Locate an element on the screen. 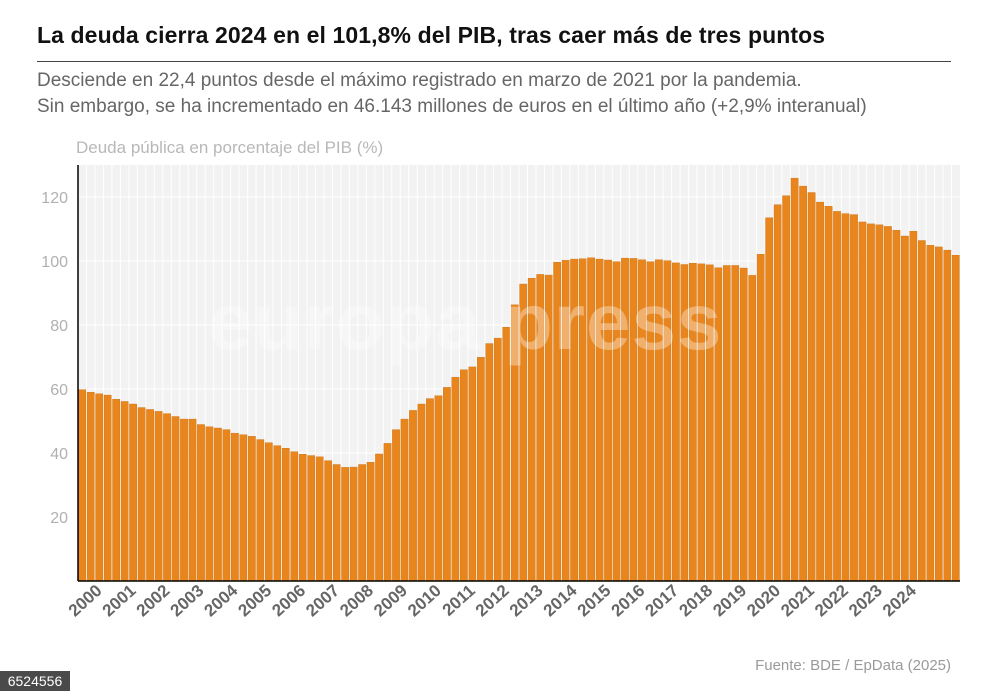 The image size is (1000, 691). x-tick-label: 2023 is located at coordinates (865, 600).